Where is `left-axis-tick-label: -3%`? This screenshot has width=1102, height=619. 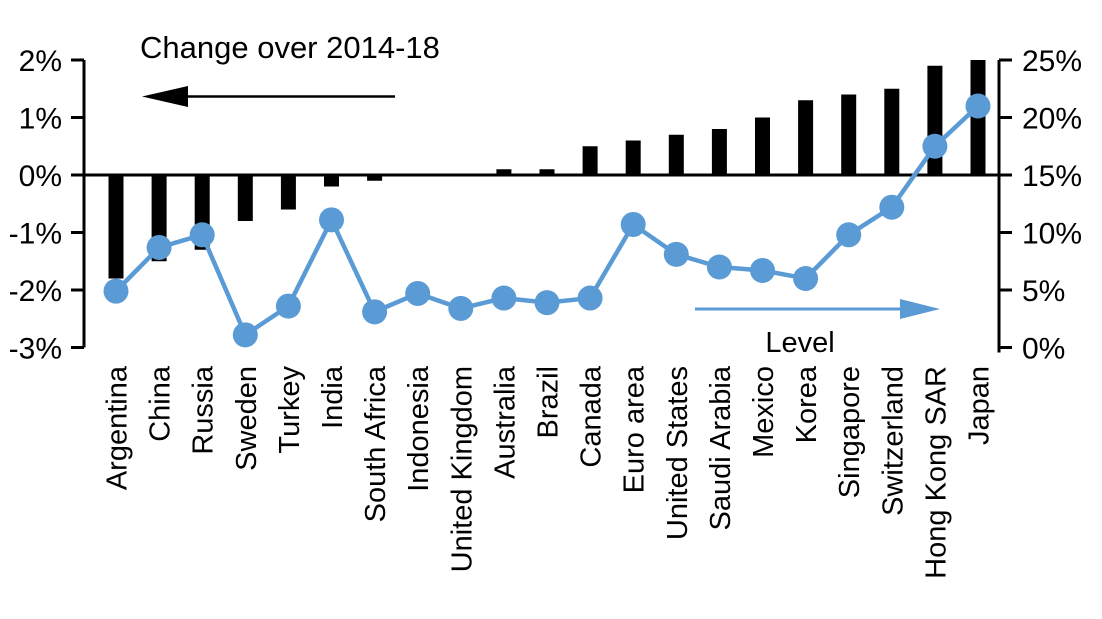 left-axis-tick-label: -3% is located at coordinates (35, 348).